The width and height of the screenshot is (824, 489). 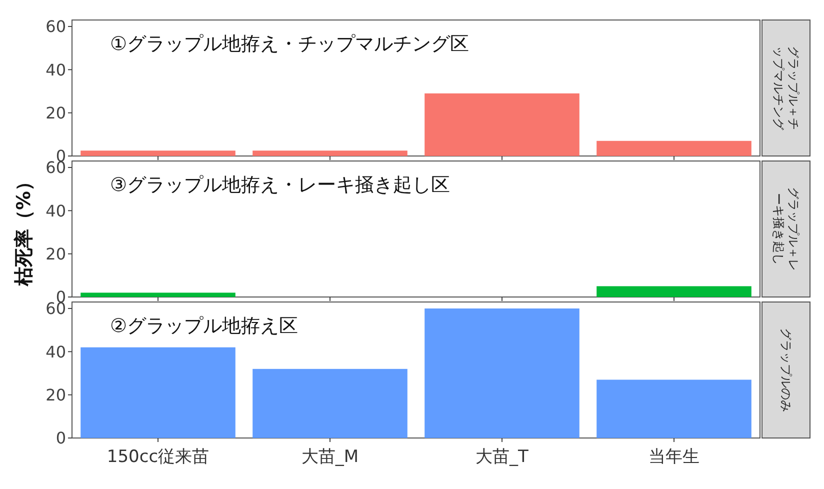 I want to click on text: グラップルのみ, so click(x=785, y=370).